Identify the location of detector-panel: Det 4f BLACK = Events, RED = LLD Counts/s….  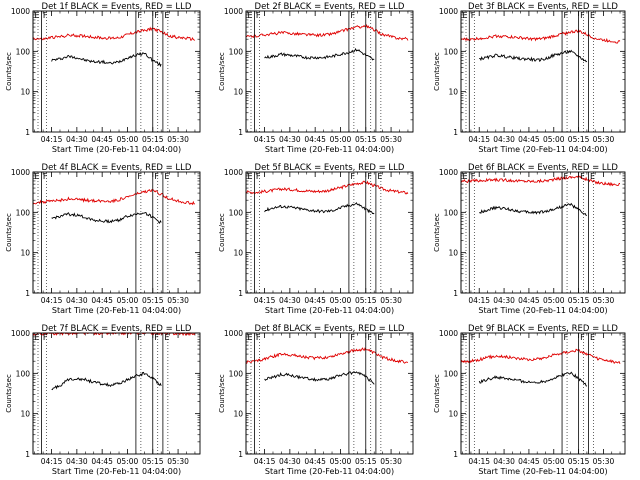
(103, 239).